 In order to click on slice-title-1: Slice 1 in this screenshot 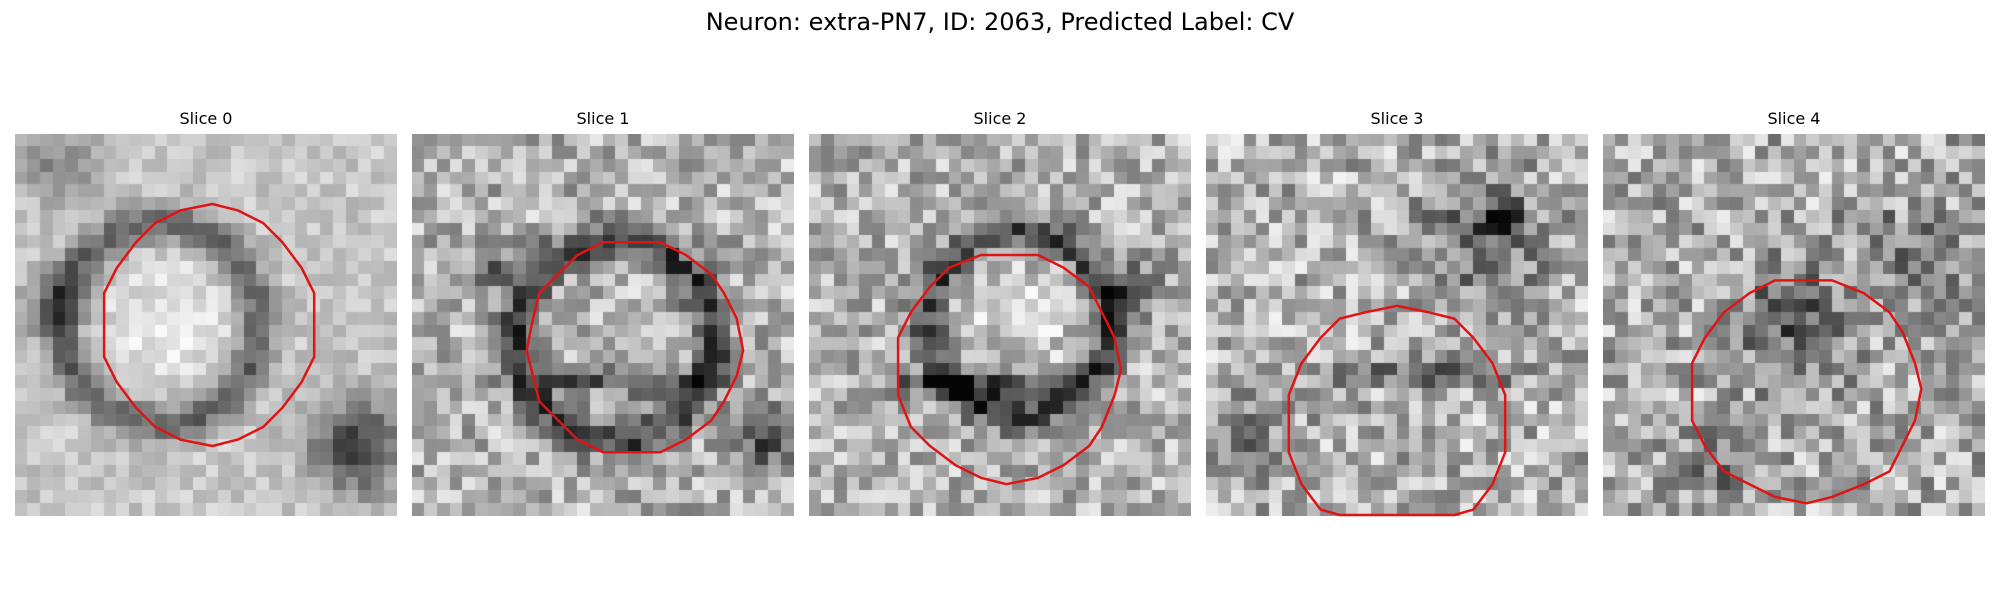, I will do `click(603, 118)`.